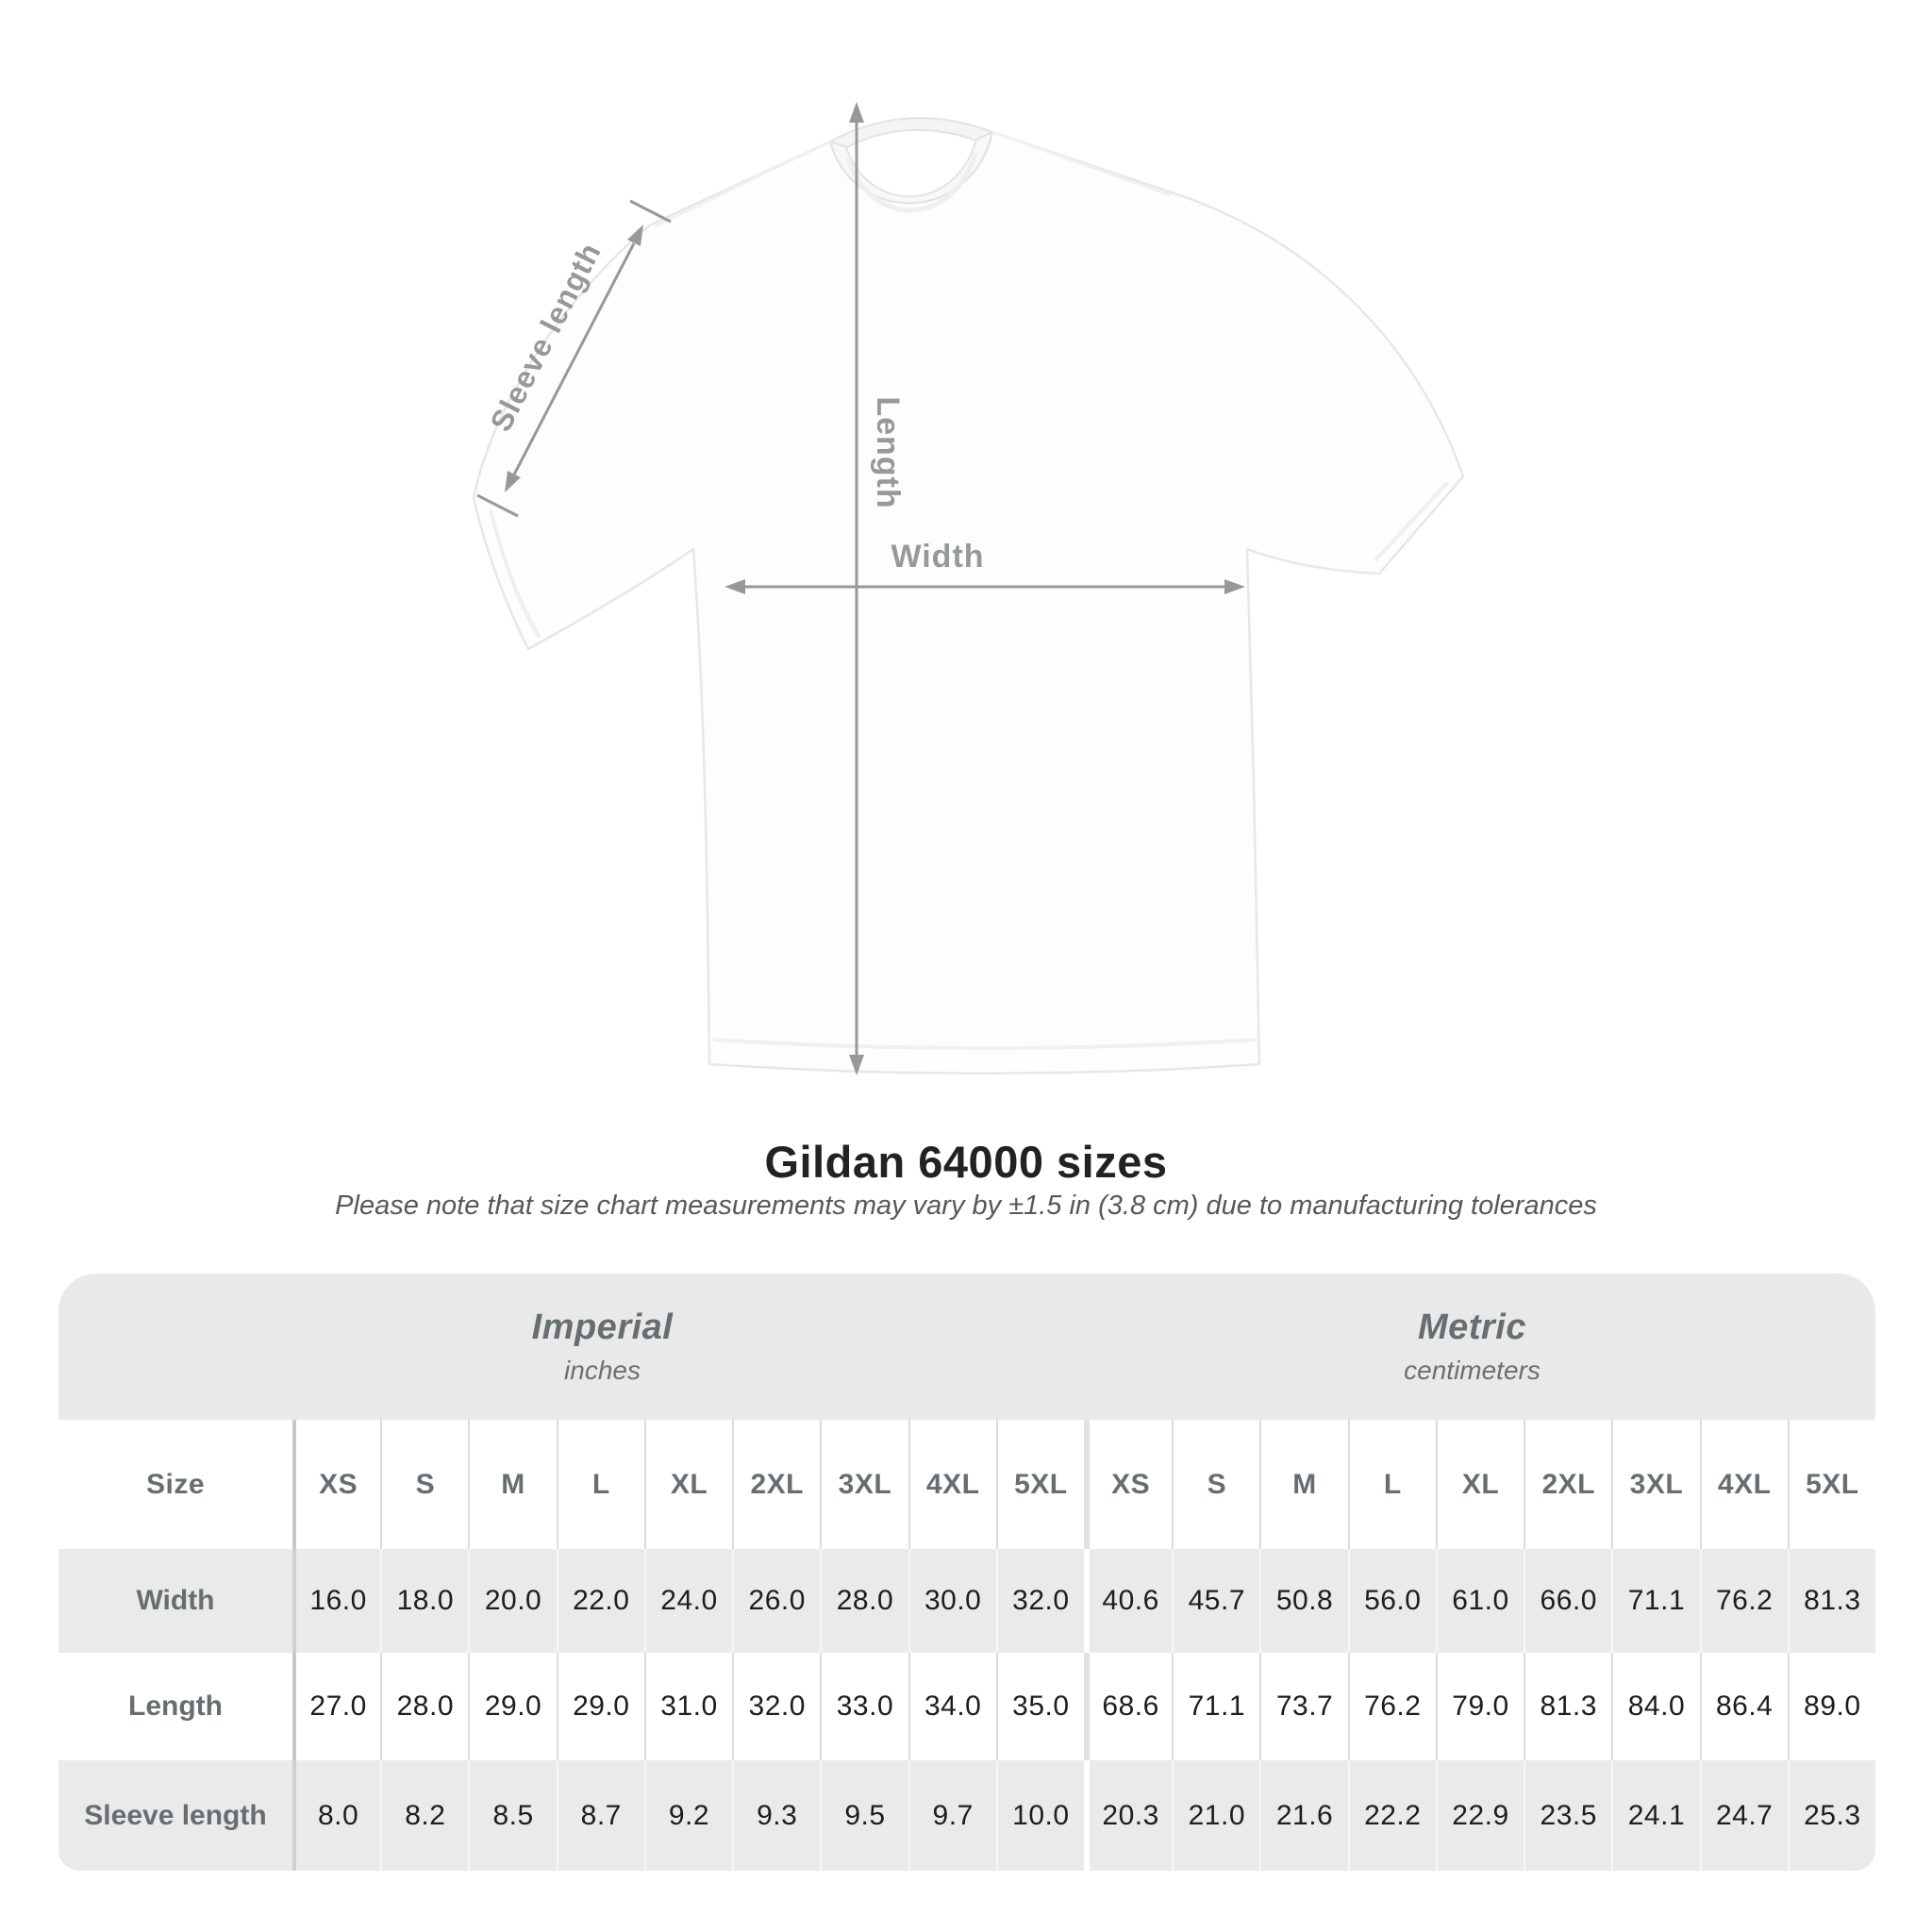 The image size is (1932, 1932). Describe the element at coordinates (1655, 1706) in the screenshot. I see `metric-value: 84.0` at that location.